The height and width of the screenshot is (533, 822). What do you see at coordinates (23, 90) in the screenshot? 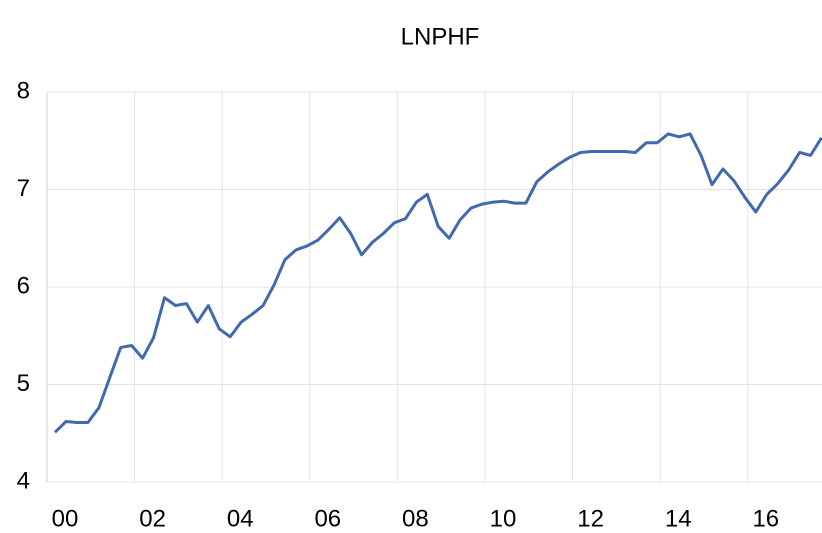
I see `y-tick-label: 8` at bounding box center [23, 90].